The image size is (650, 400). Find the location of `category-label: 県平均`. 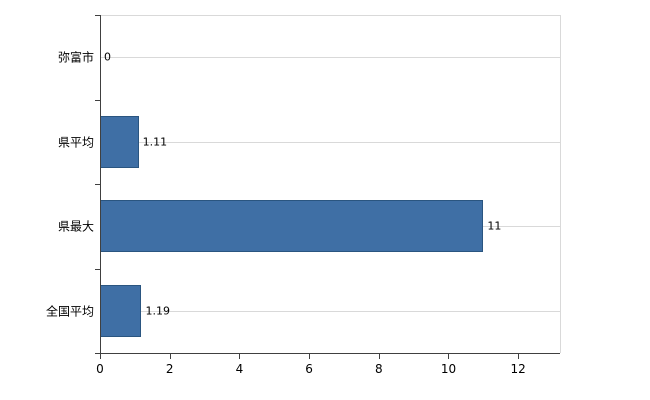

category-label: 県平均 is located at coordinates (75, 142).